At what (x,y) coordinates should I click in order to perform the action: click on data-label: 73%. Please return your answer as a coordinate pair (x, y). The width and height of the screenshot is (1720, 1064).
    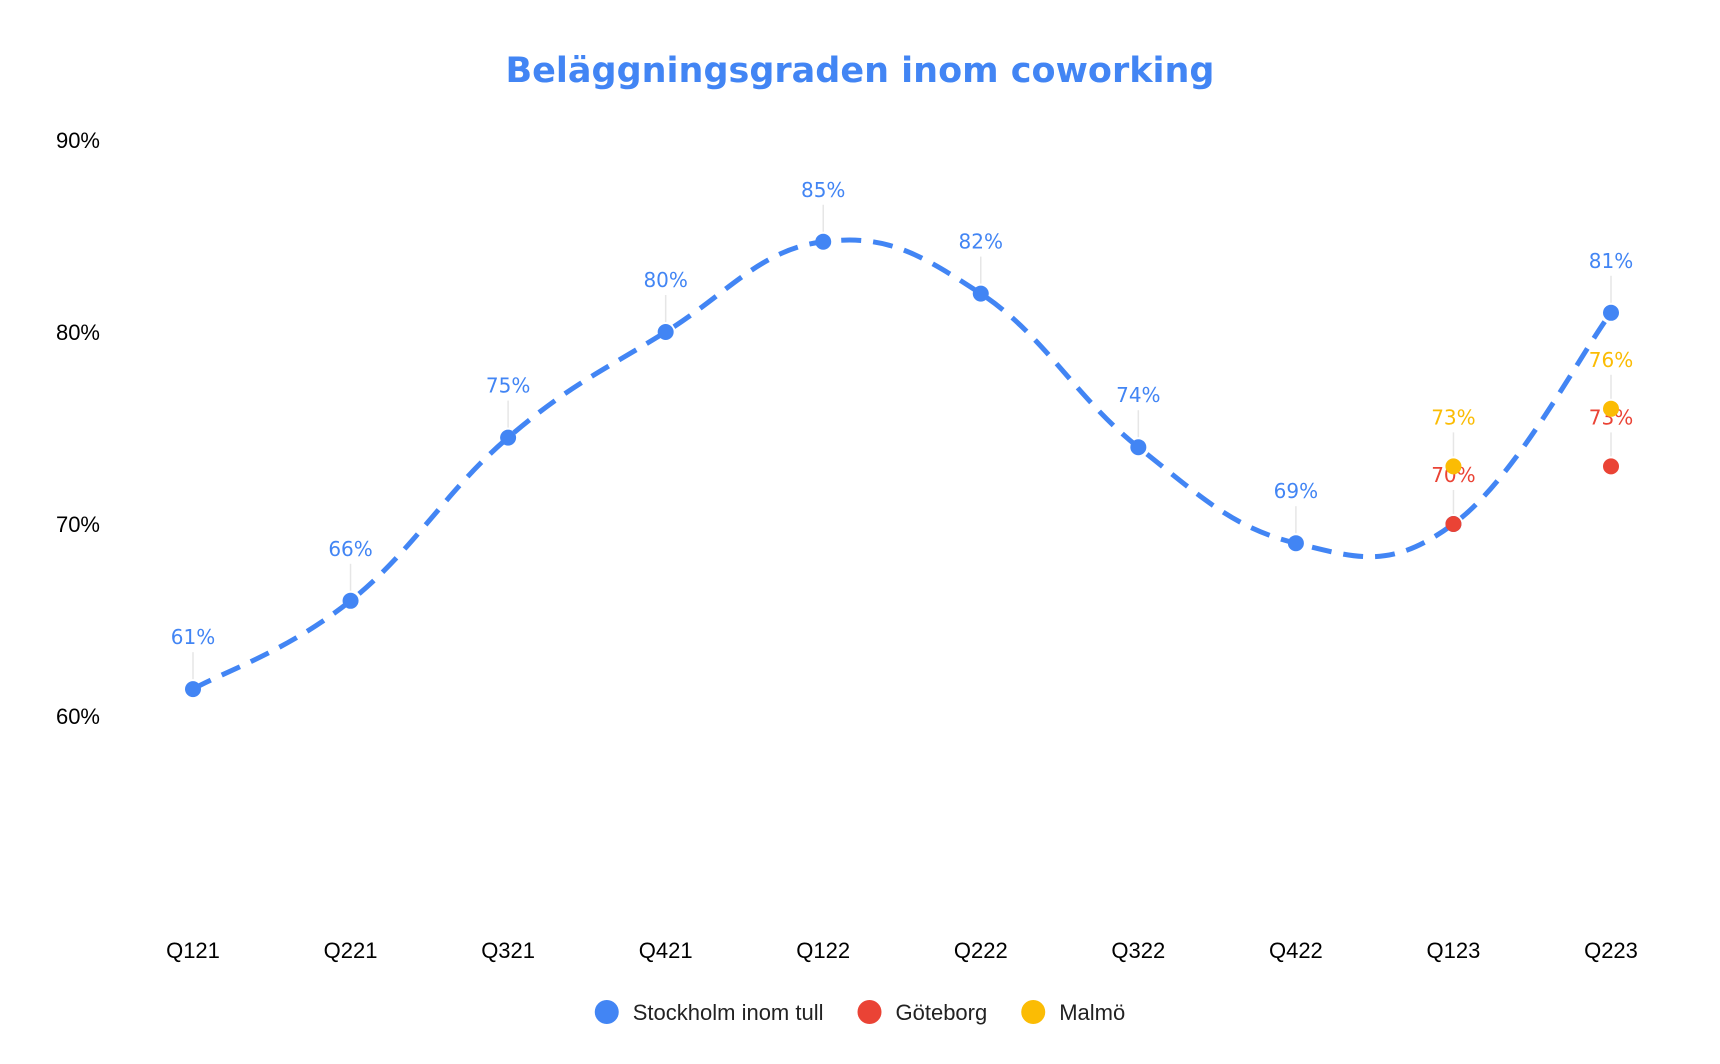
    Looking at the image, I should click on (1453, 417).